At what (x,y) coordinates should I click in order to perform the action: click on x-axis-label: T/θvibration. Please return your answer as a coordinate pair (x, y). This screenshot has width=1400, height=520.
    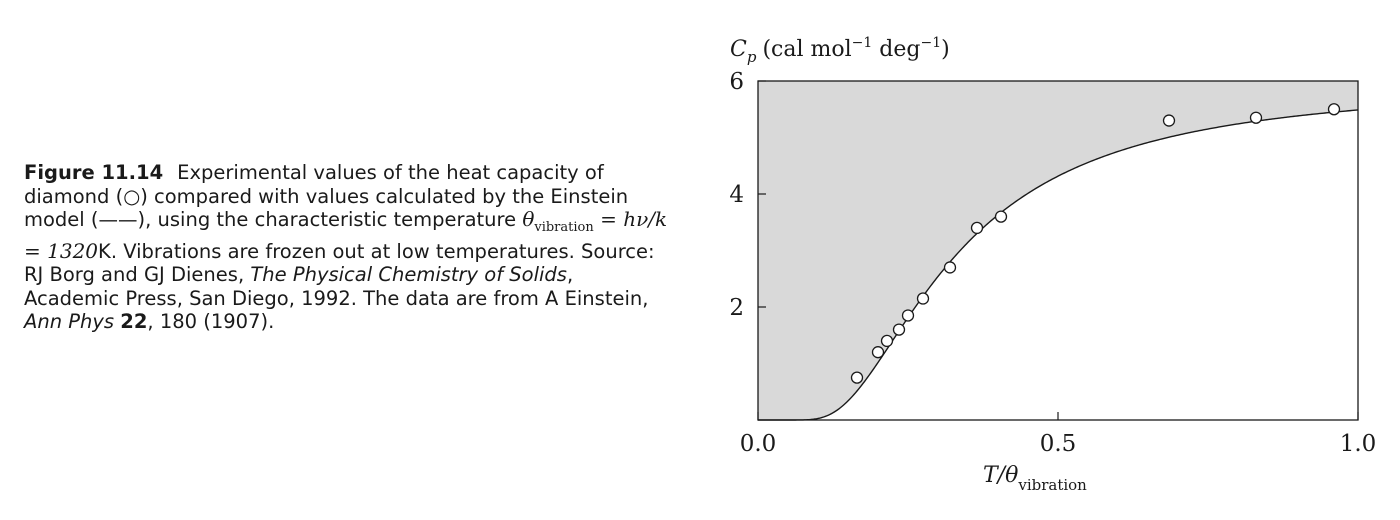
    Looking at the image, I should click on (1035, 478).